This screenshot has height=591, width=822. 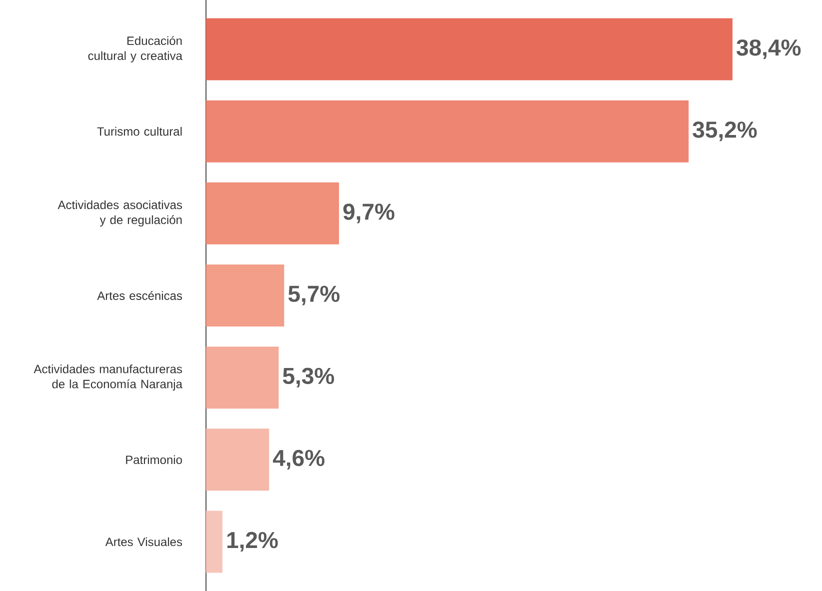 I want to click on data-label: 38,4%, so click(x=768, y=49).